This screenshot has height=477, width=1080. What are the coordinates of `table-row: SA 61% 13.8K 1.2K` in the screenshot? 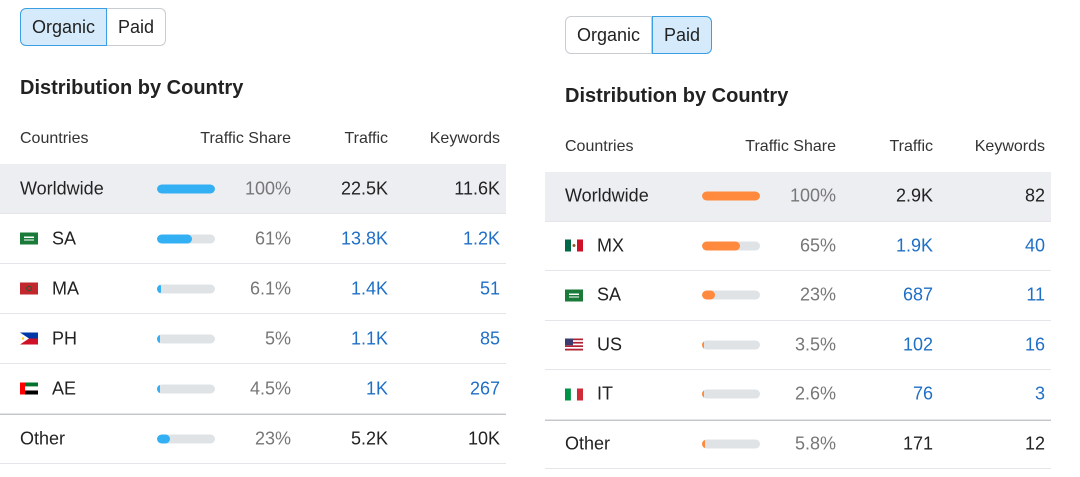 It's located at (253, 239).